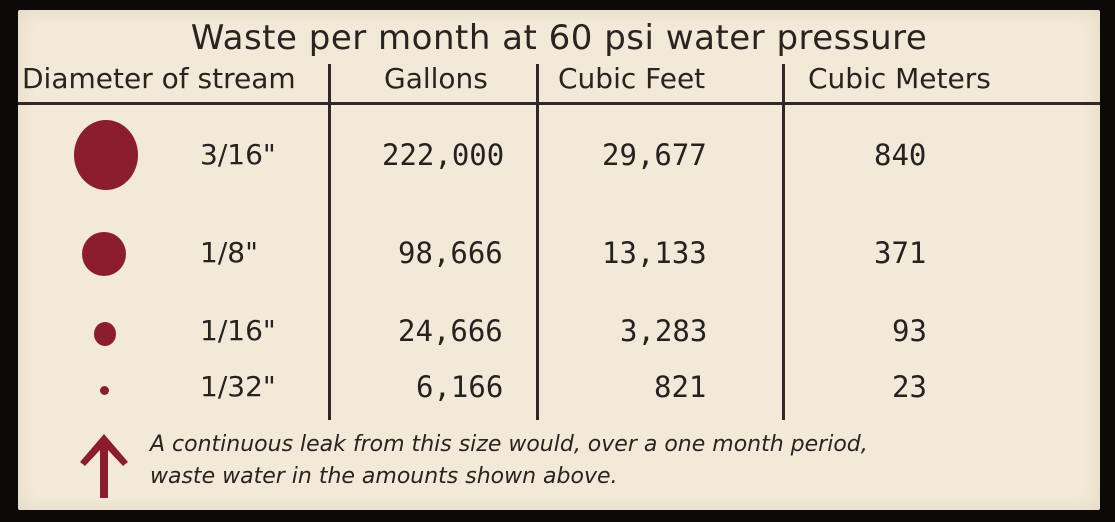 Image resolution: width=1115 pixels, height=522 pixels. What do you see at coordinates (559, 38) in the screenshot?
I see `chart-title: Waste per month at 60 psi water pressure` at bounding box center [559, 38].